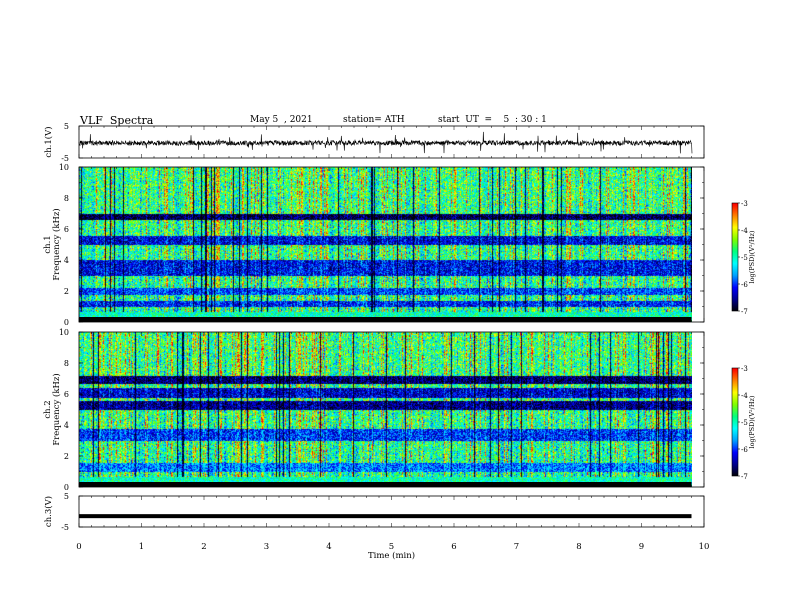 This screenshot has width=792, height=612. Describe the element at coordinates (203, 547) in the screenshot. I see `x-tick-label: 2` at that location.